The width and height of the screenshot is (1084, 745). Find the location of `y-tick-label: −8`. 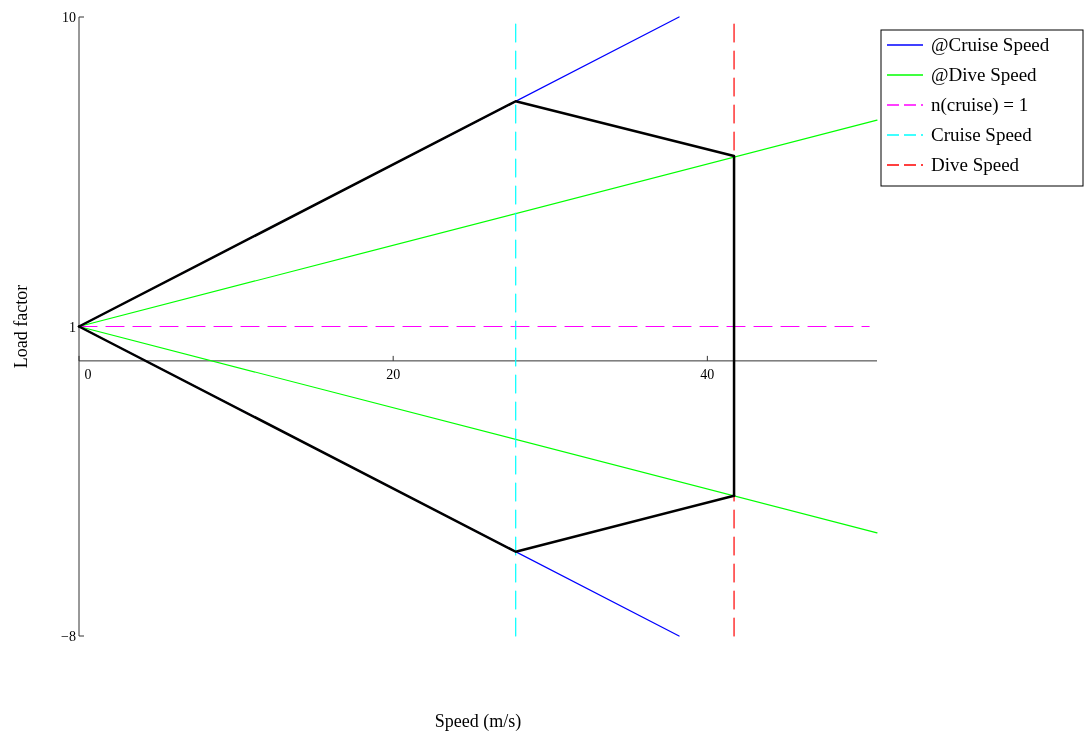

y-tick-label: −8 is located at coordinates (68, 636).